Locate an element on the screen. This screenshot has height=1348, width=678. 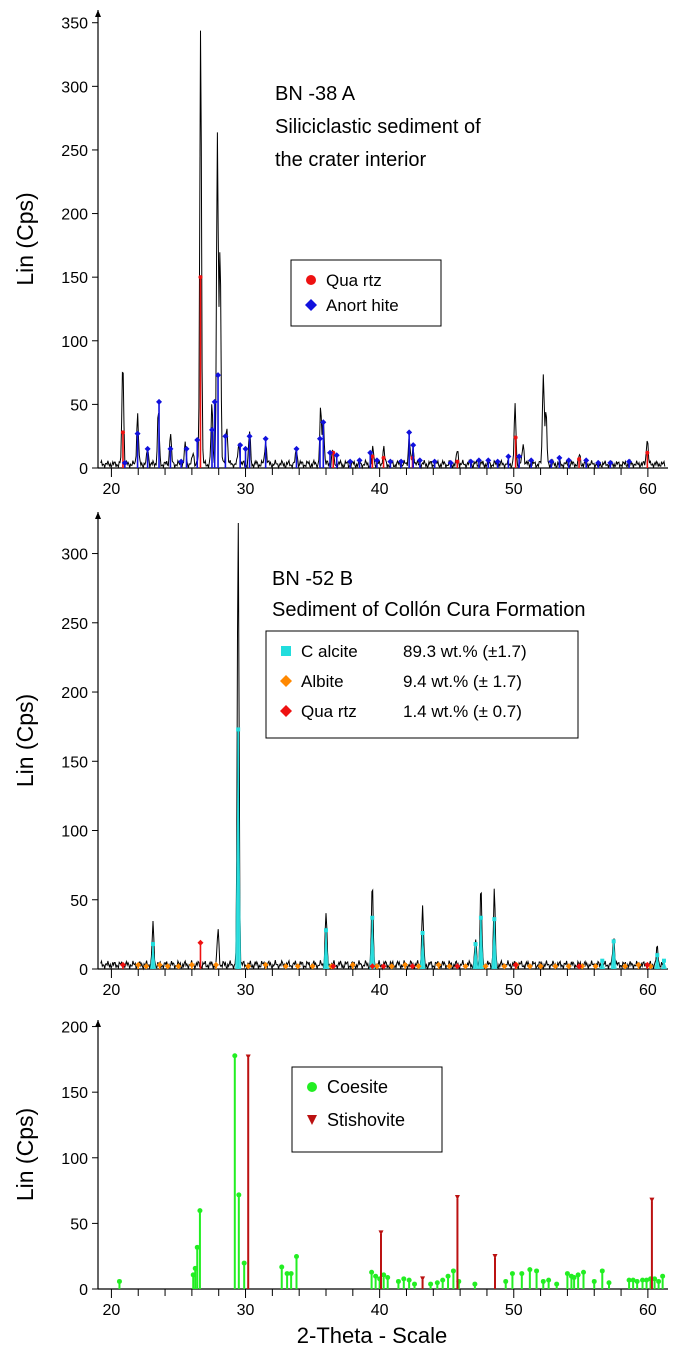
x-axis-title: 2-Theta - Scale is located at coordinates (372, 1335).